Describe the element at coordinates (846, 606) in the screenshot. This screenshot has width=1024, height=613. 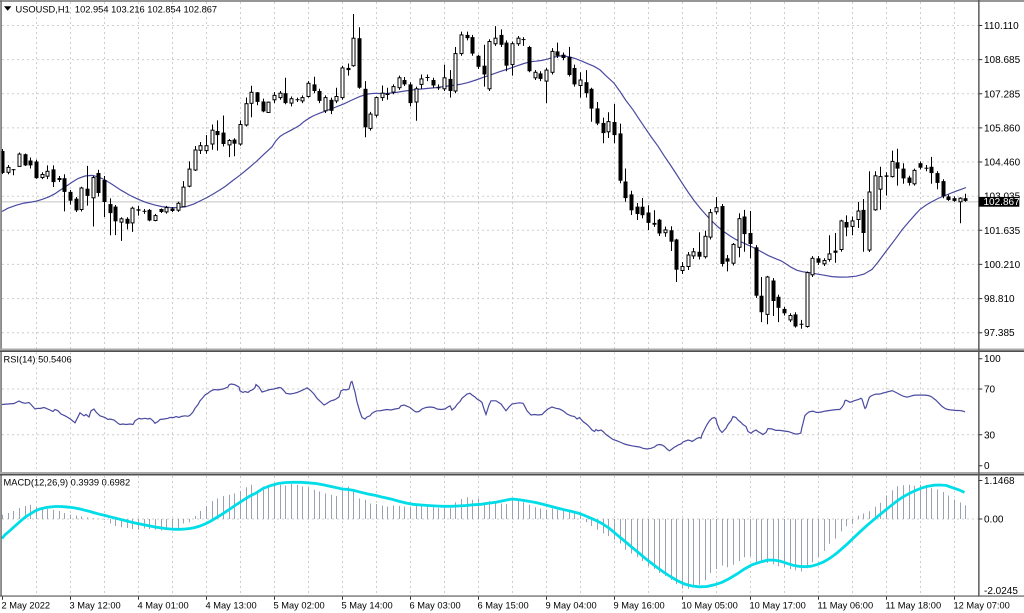
I see `svg-text: 11 May 06:00` at that location.